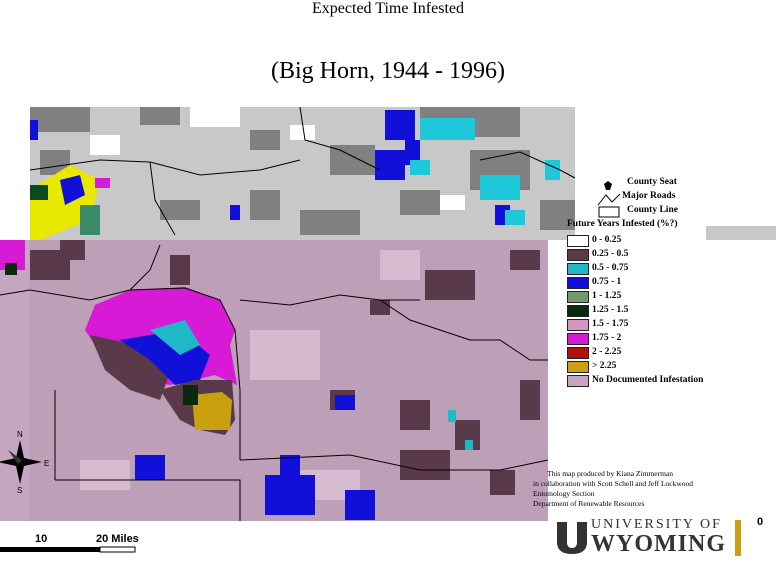  What do you see at coordinates (607, 338) in the screenshot?
I see `legend-class-label: 1.75 - 2` at bounding box center [607, 338].